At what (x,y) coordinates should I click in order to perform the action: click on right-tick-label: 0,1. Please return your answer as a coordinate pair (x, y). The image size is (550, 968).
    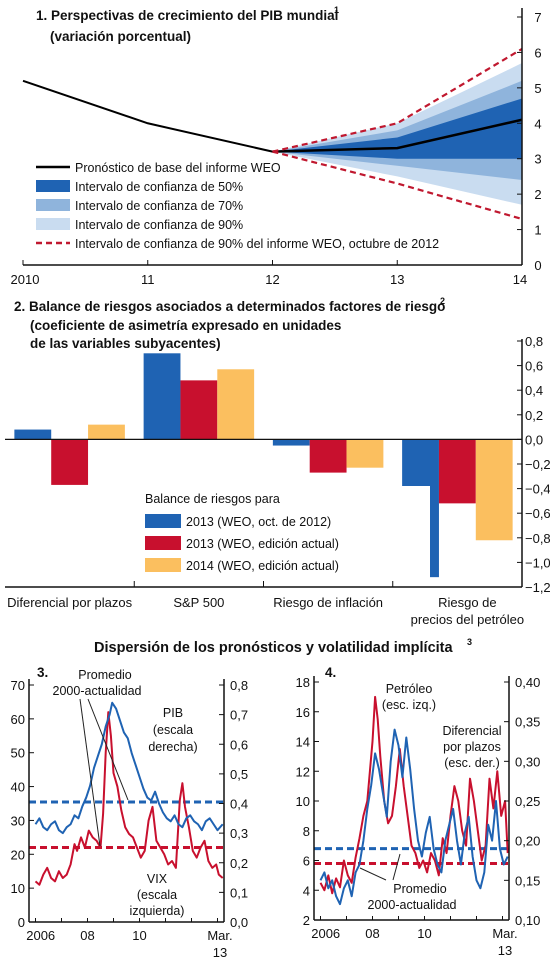
    Looking at the image, I should click on (239, 892).